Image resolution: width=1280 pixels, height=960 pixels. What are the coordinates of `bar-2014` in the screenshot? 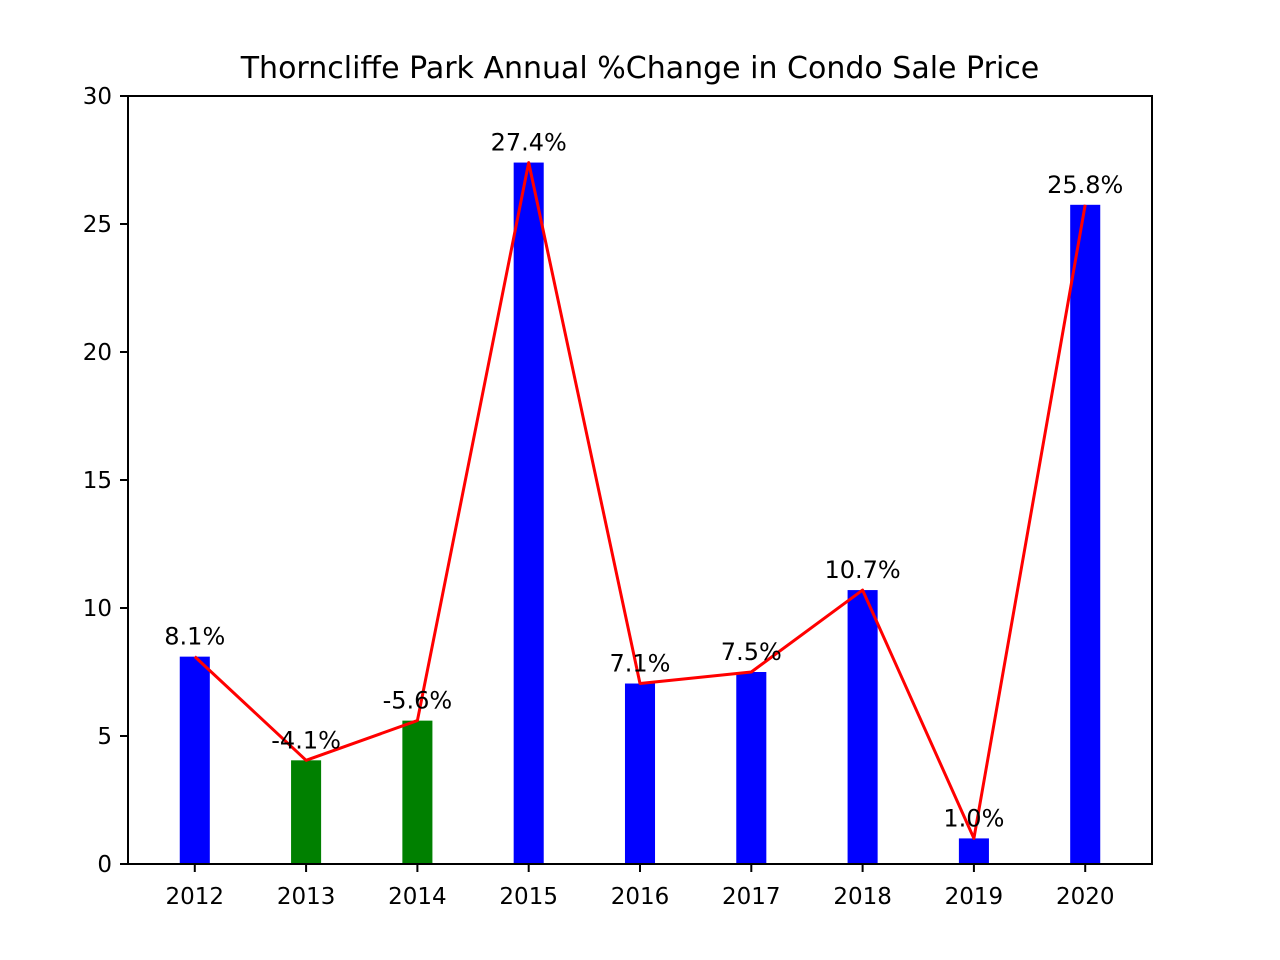 It's located at (417, 792).